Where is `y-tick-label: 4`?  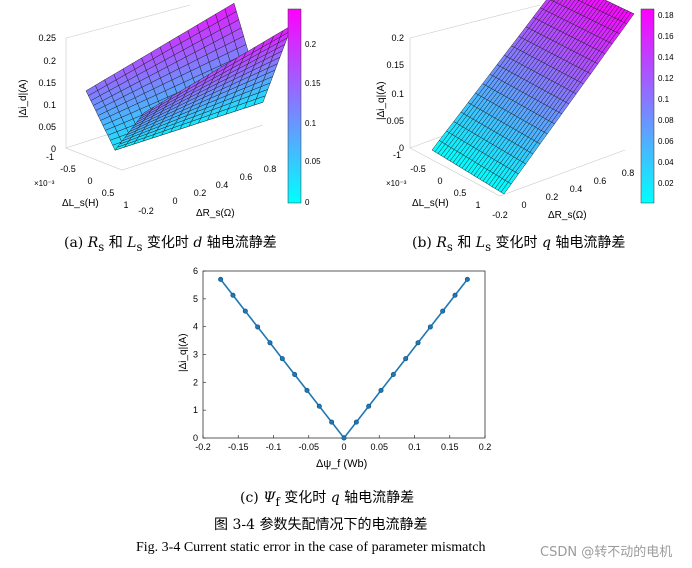 y-tick-label: 4 is located at coordinates (195, 327).